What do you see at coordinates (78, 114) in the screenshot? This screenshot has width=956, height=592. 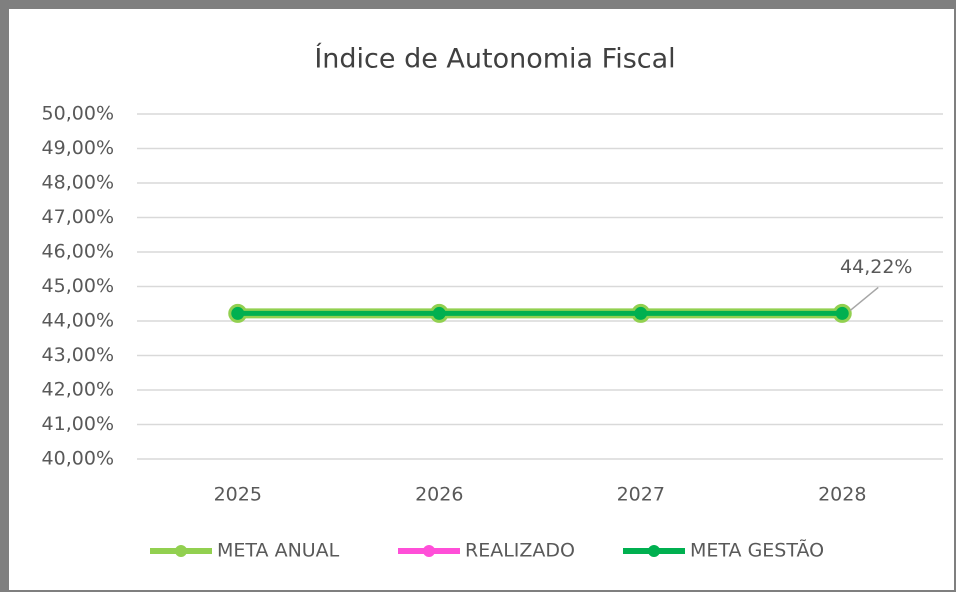 I see `y-tick-label: 50,00%` at bounding box center [78, 114].